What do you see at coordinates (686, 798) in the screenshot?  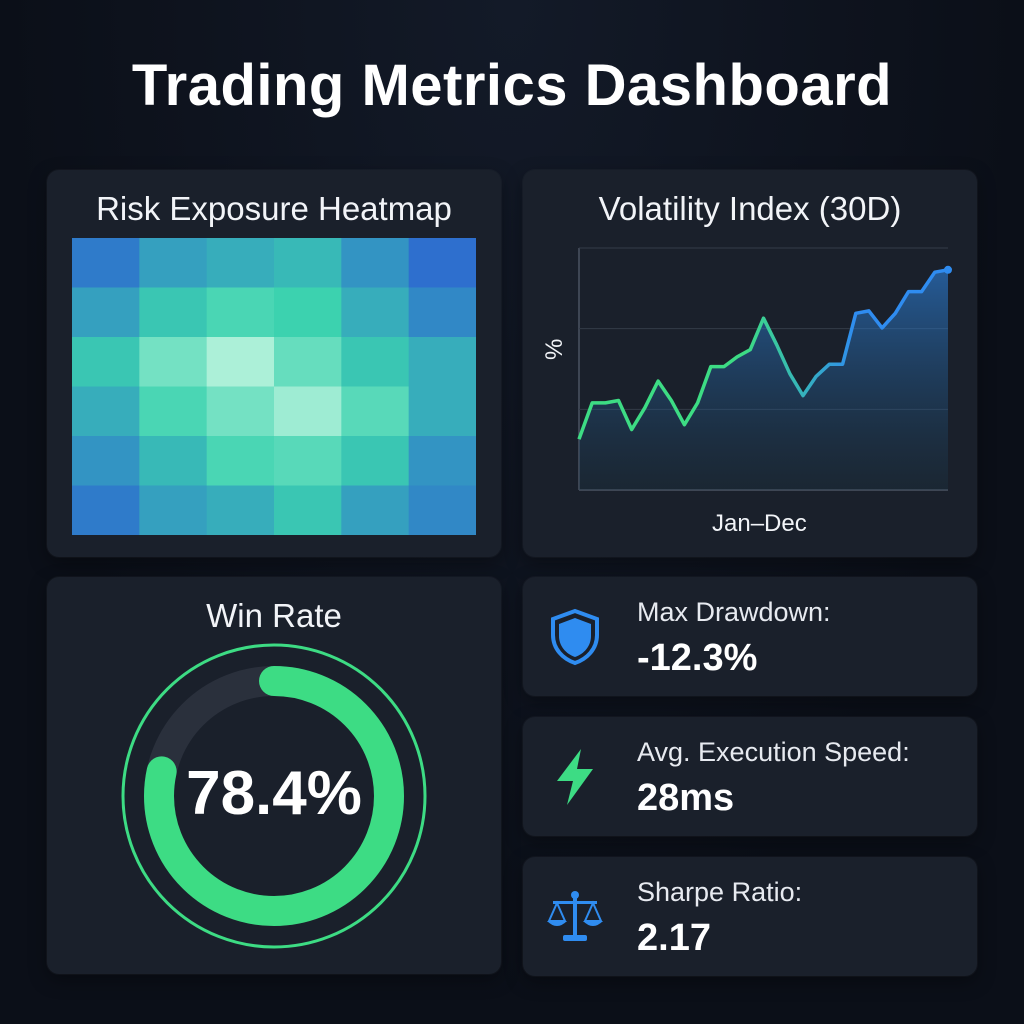 I see `stat-value: 28ms` at bounding box center [686, 798].